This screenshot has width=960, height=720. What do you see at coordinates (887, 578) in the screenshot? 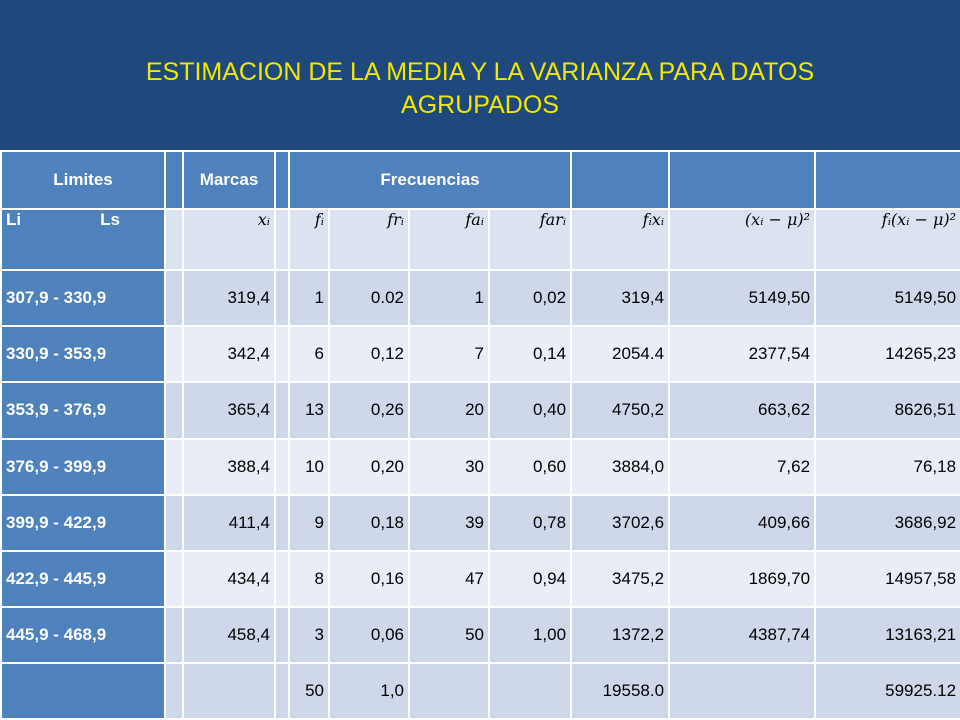
I see `cell-fi-dev-sq: 14957,58` at bounding box center [887, 578].